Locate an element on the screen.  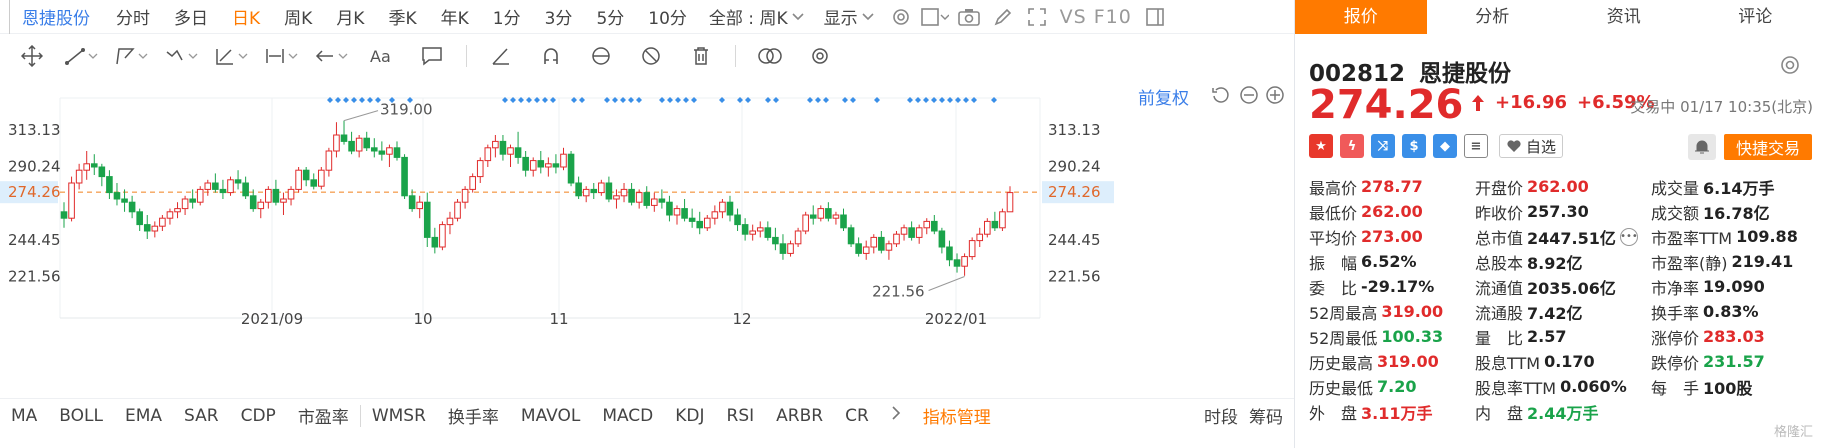
polyline-tool-icon is located at coordinates (132, 56).